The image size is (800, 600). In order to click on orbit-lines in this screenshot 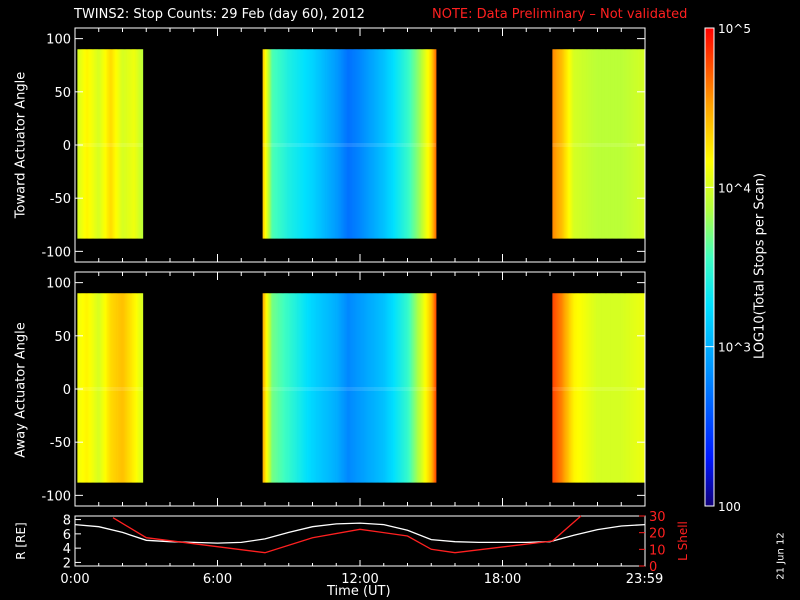, I will do `click(360, 534)`.